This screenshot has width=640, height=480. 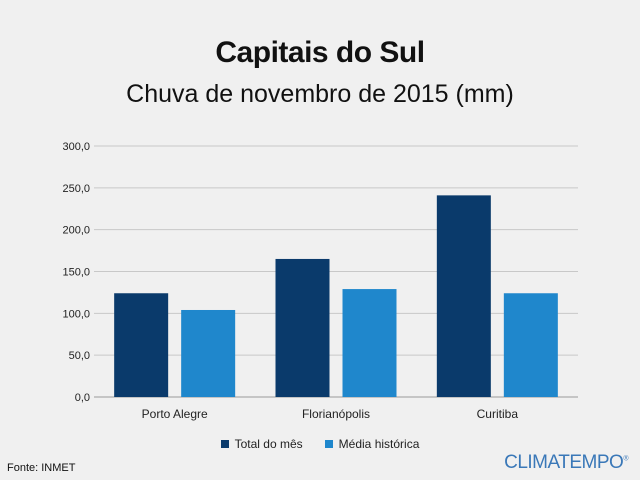 I want to click on logo-text: CLIMATEMPO, so click(x=564, y=462).